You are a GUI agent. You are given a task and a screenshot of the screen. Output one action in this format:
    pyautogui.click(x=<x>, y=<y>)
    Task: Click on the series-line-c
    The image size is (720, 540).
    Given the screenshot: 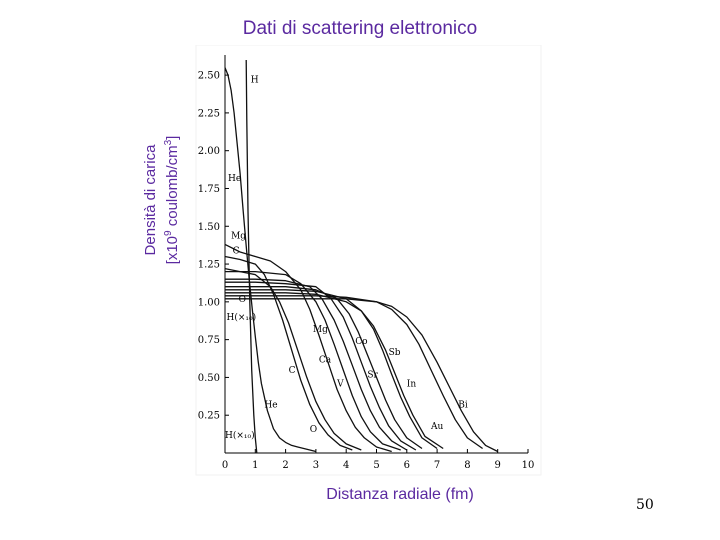 What is the action you would take?
    pyautogui.click(x=288, y=353)
    